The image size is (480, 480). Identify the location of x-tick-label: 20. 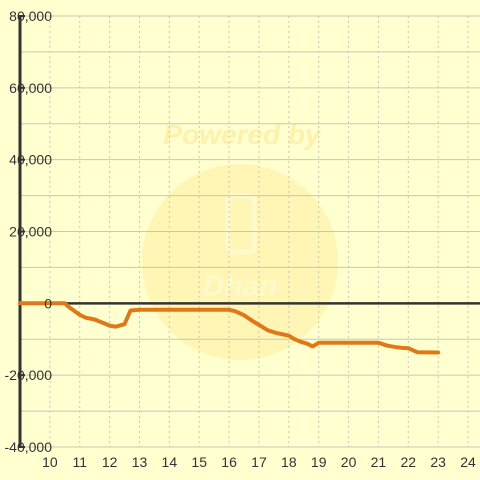
(349, 462).